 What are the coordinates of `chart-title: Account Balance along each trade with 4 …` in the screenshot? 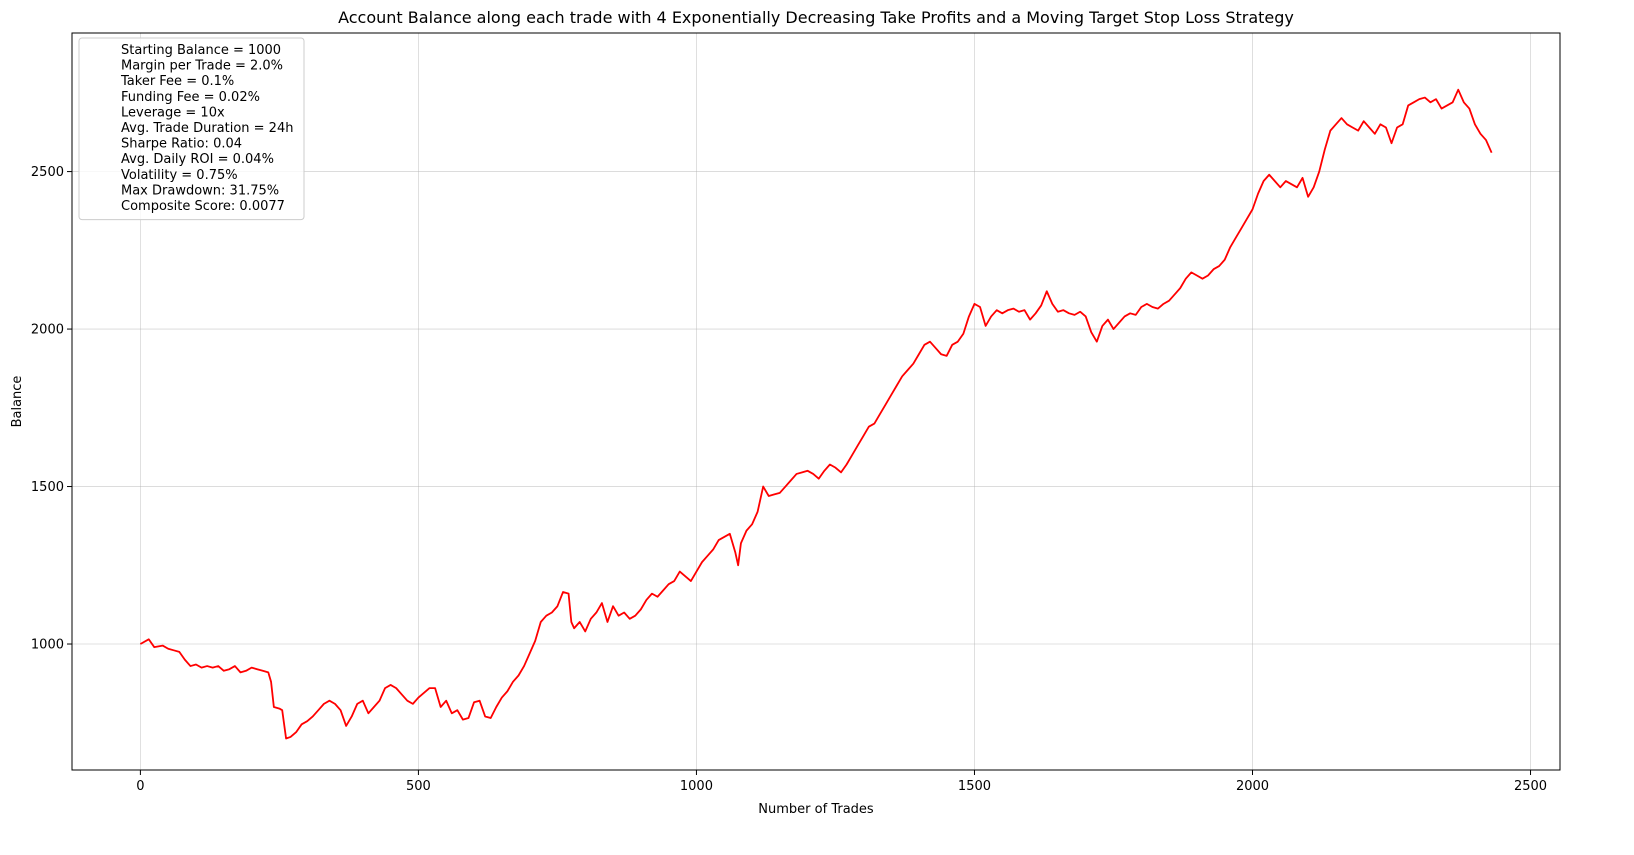 It's located at (816, 17).